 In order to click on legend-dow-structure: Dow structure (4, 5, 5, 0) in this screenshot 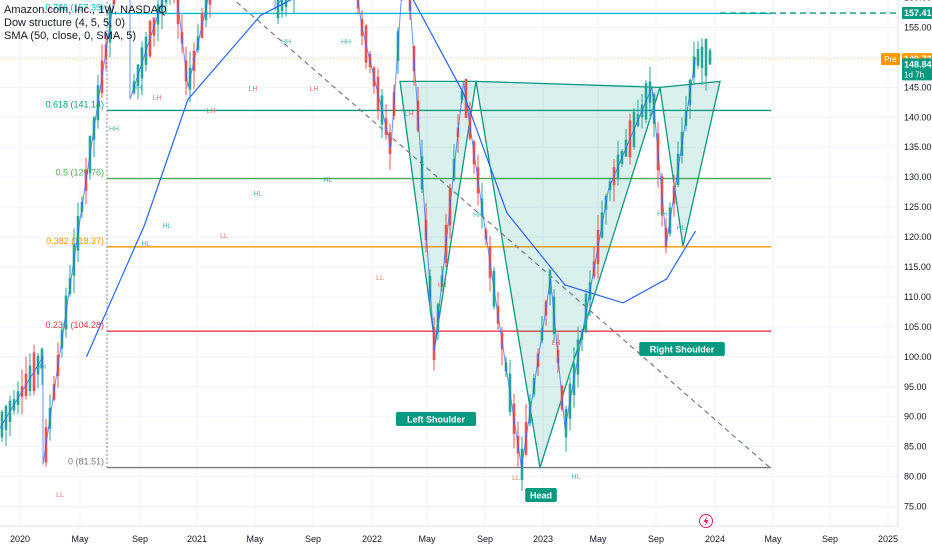, I will do `click(65, 23)`.